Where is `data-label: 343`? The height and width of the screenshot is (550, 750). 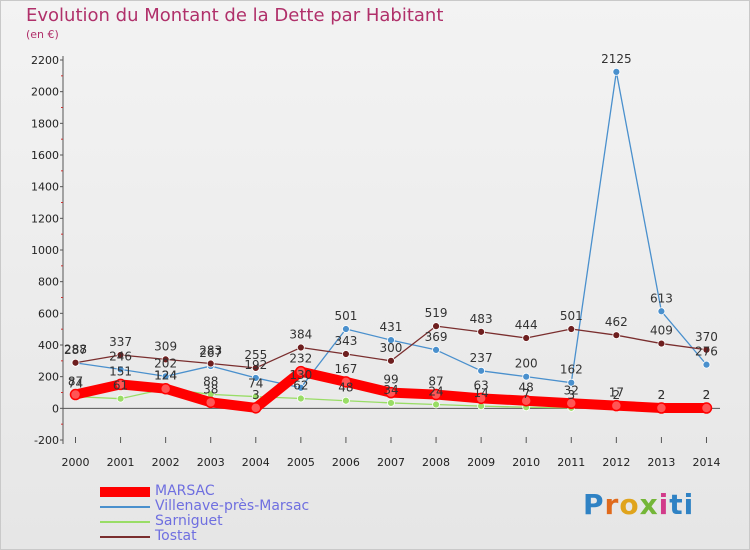
data-label: 343 is located at coordinates (345, 341).